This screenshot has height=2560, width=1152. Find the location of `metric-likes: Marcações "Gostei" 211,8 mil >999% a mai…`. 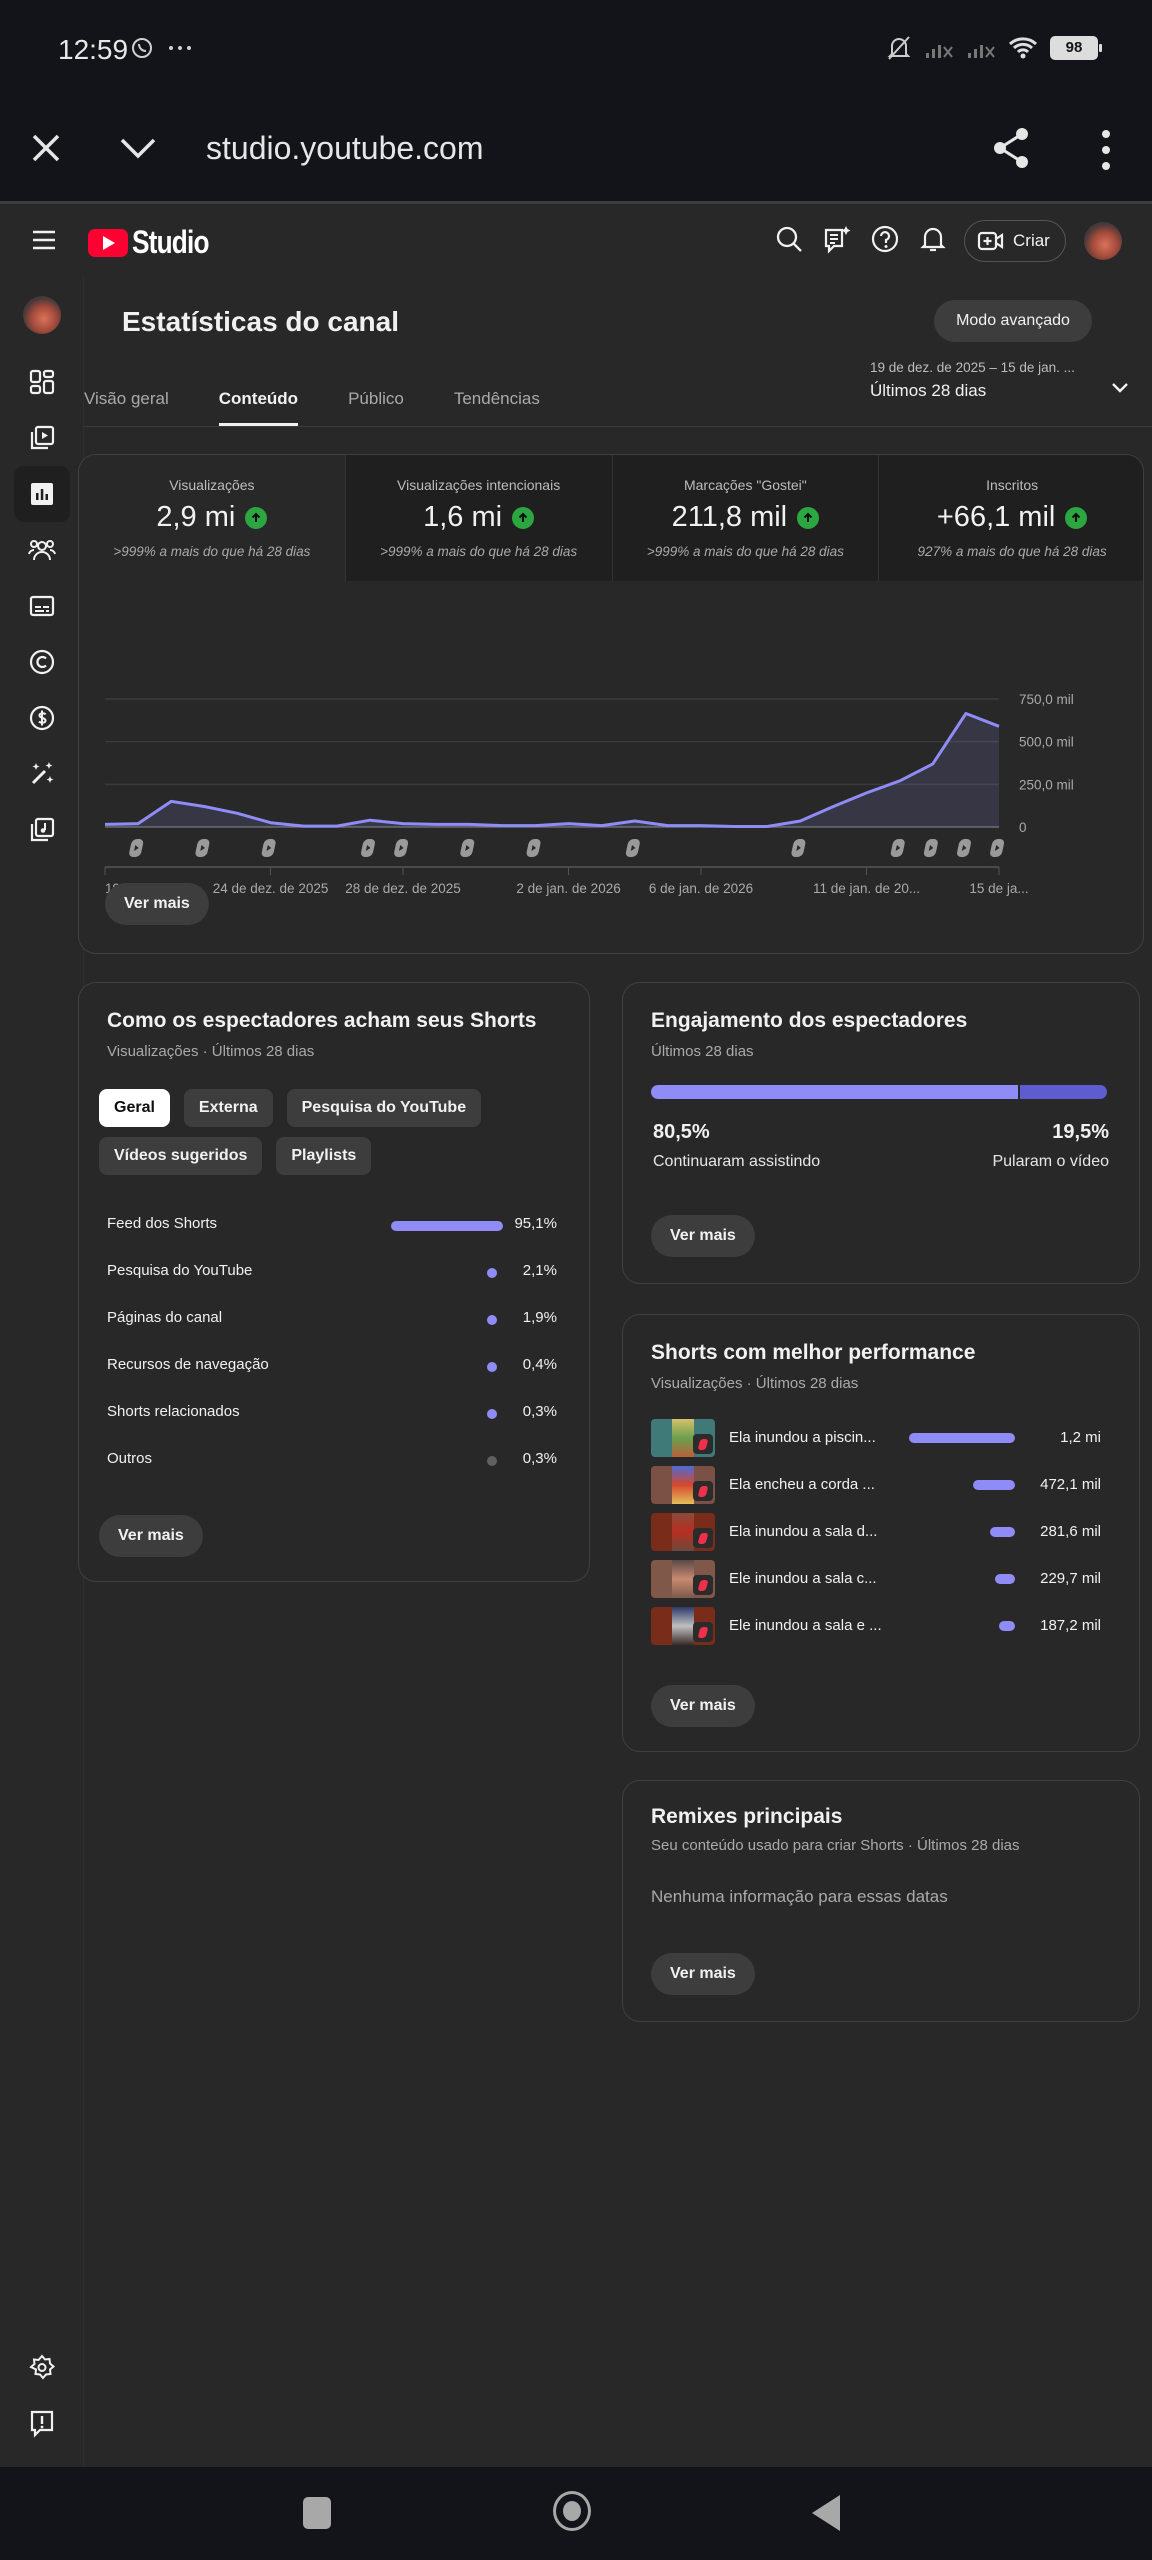

metric-likes: Marcações "Gostei" 211,8 mil >999% a mai… is located at coordinates (746, 518).